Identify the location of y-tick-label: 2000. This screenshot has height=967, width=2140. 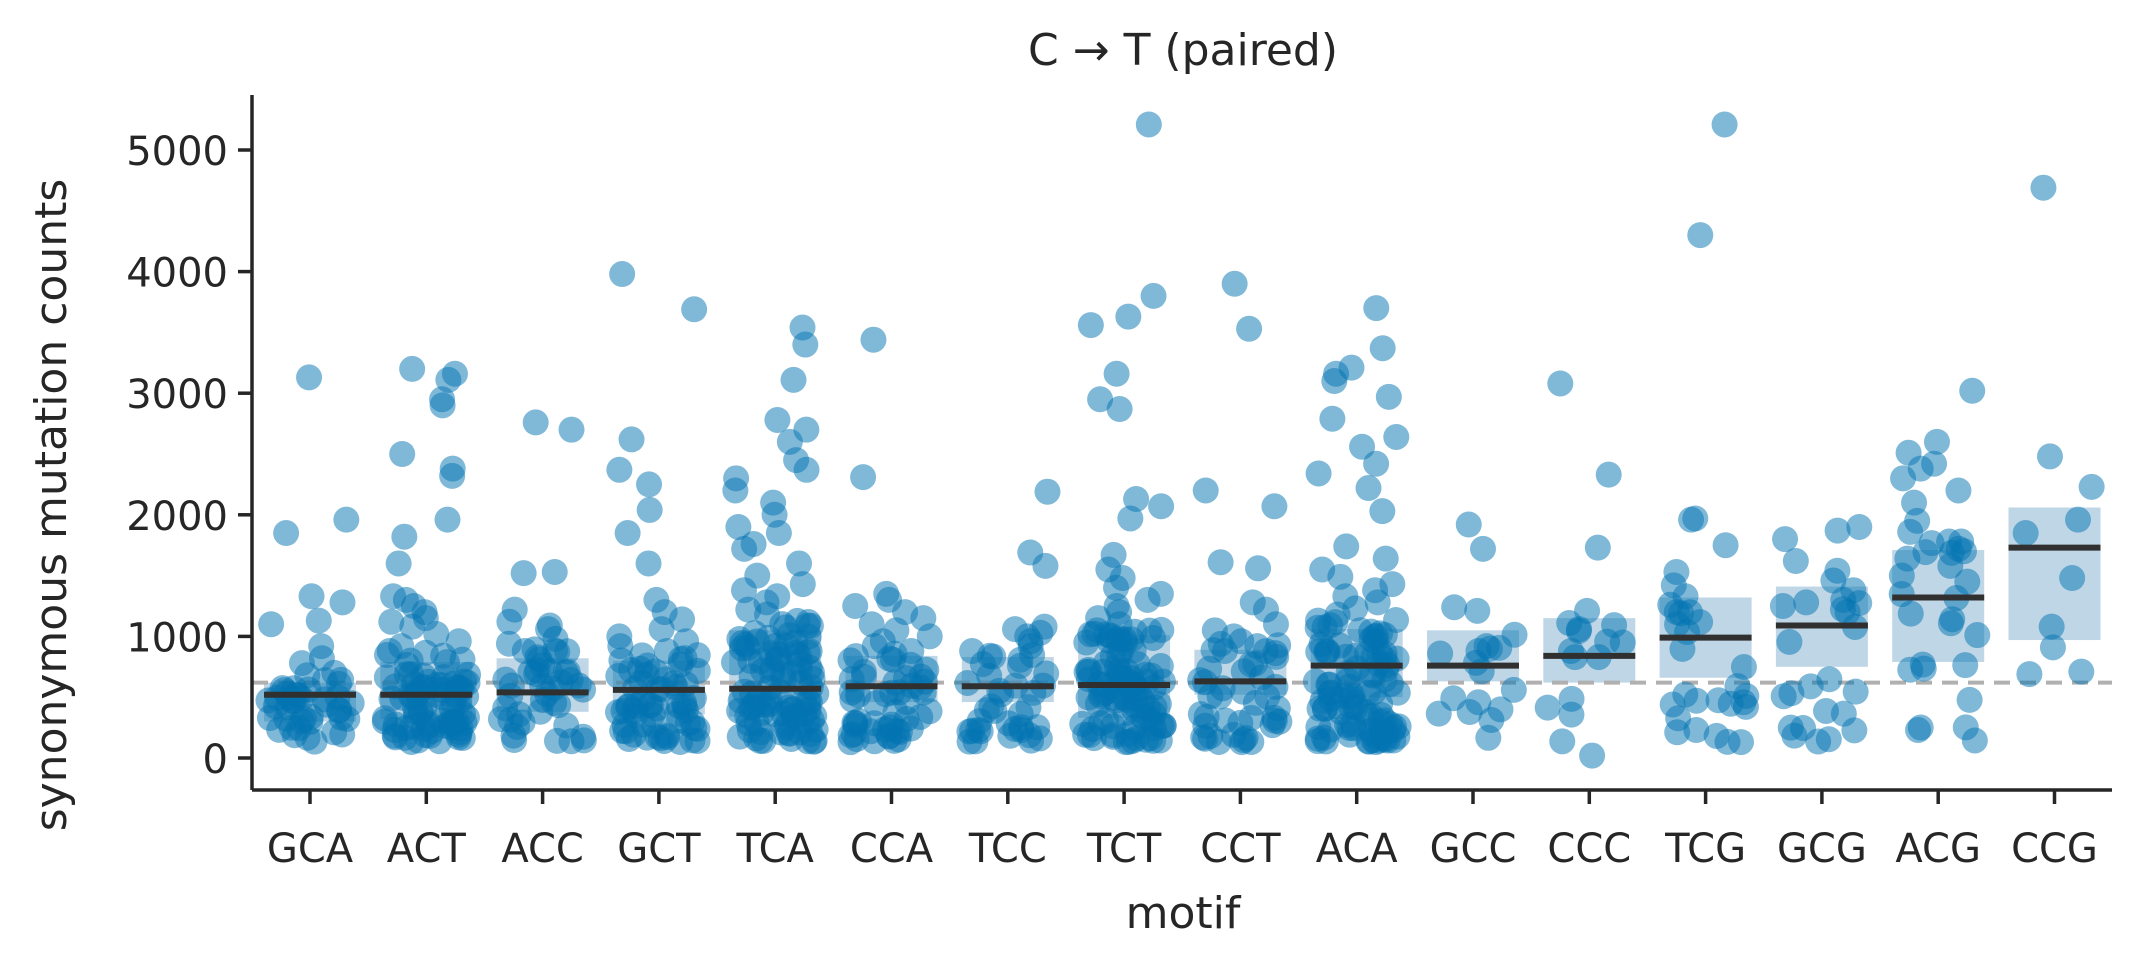
(177, 517).